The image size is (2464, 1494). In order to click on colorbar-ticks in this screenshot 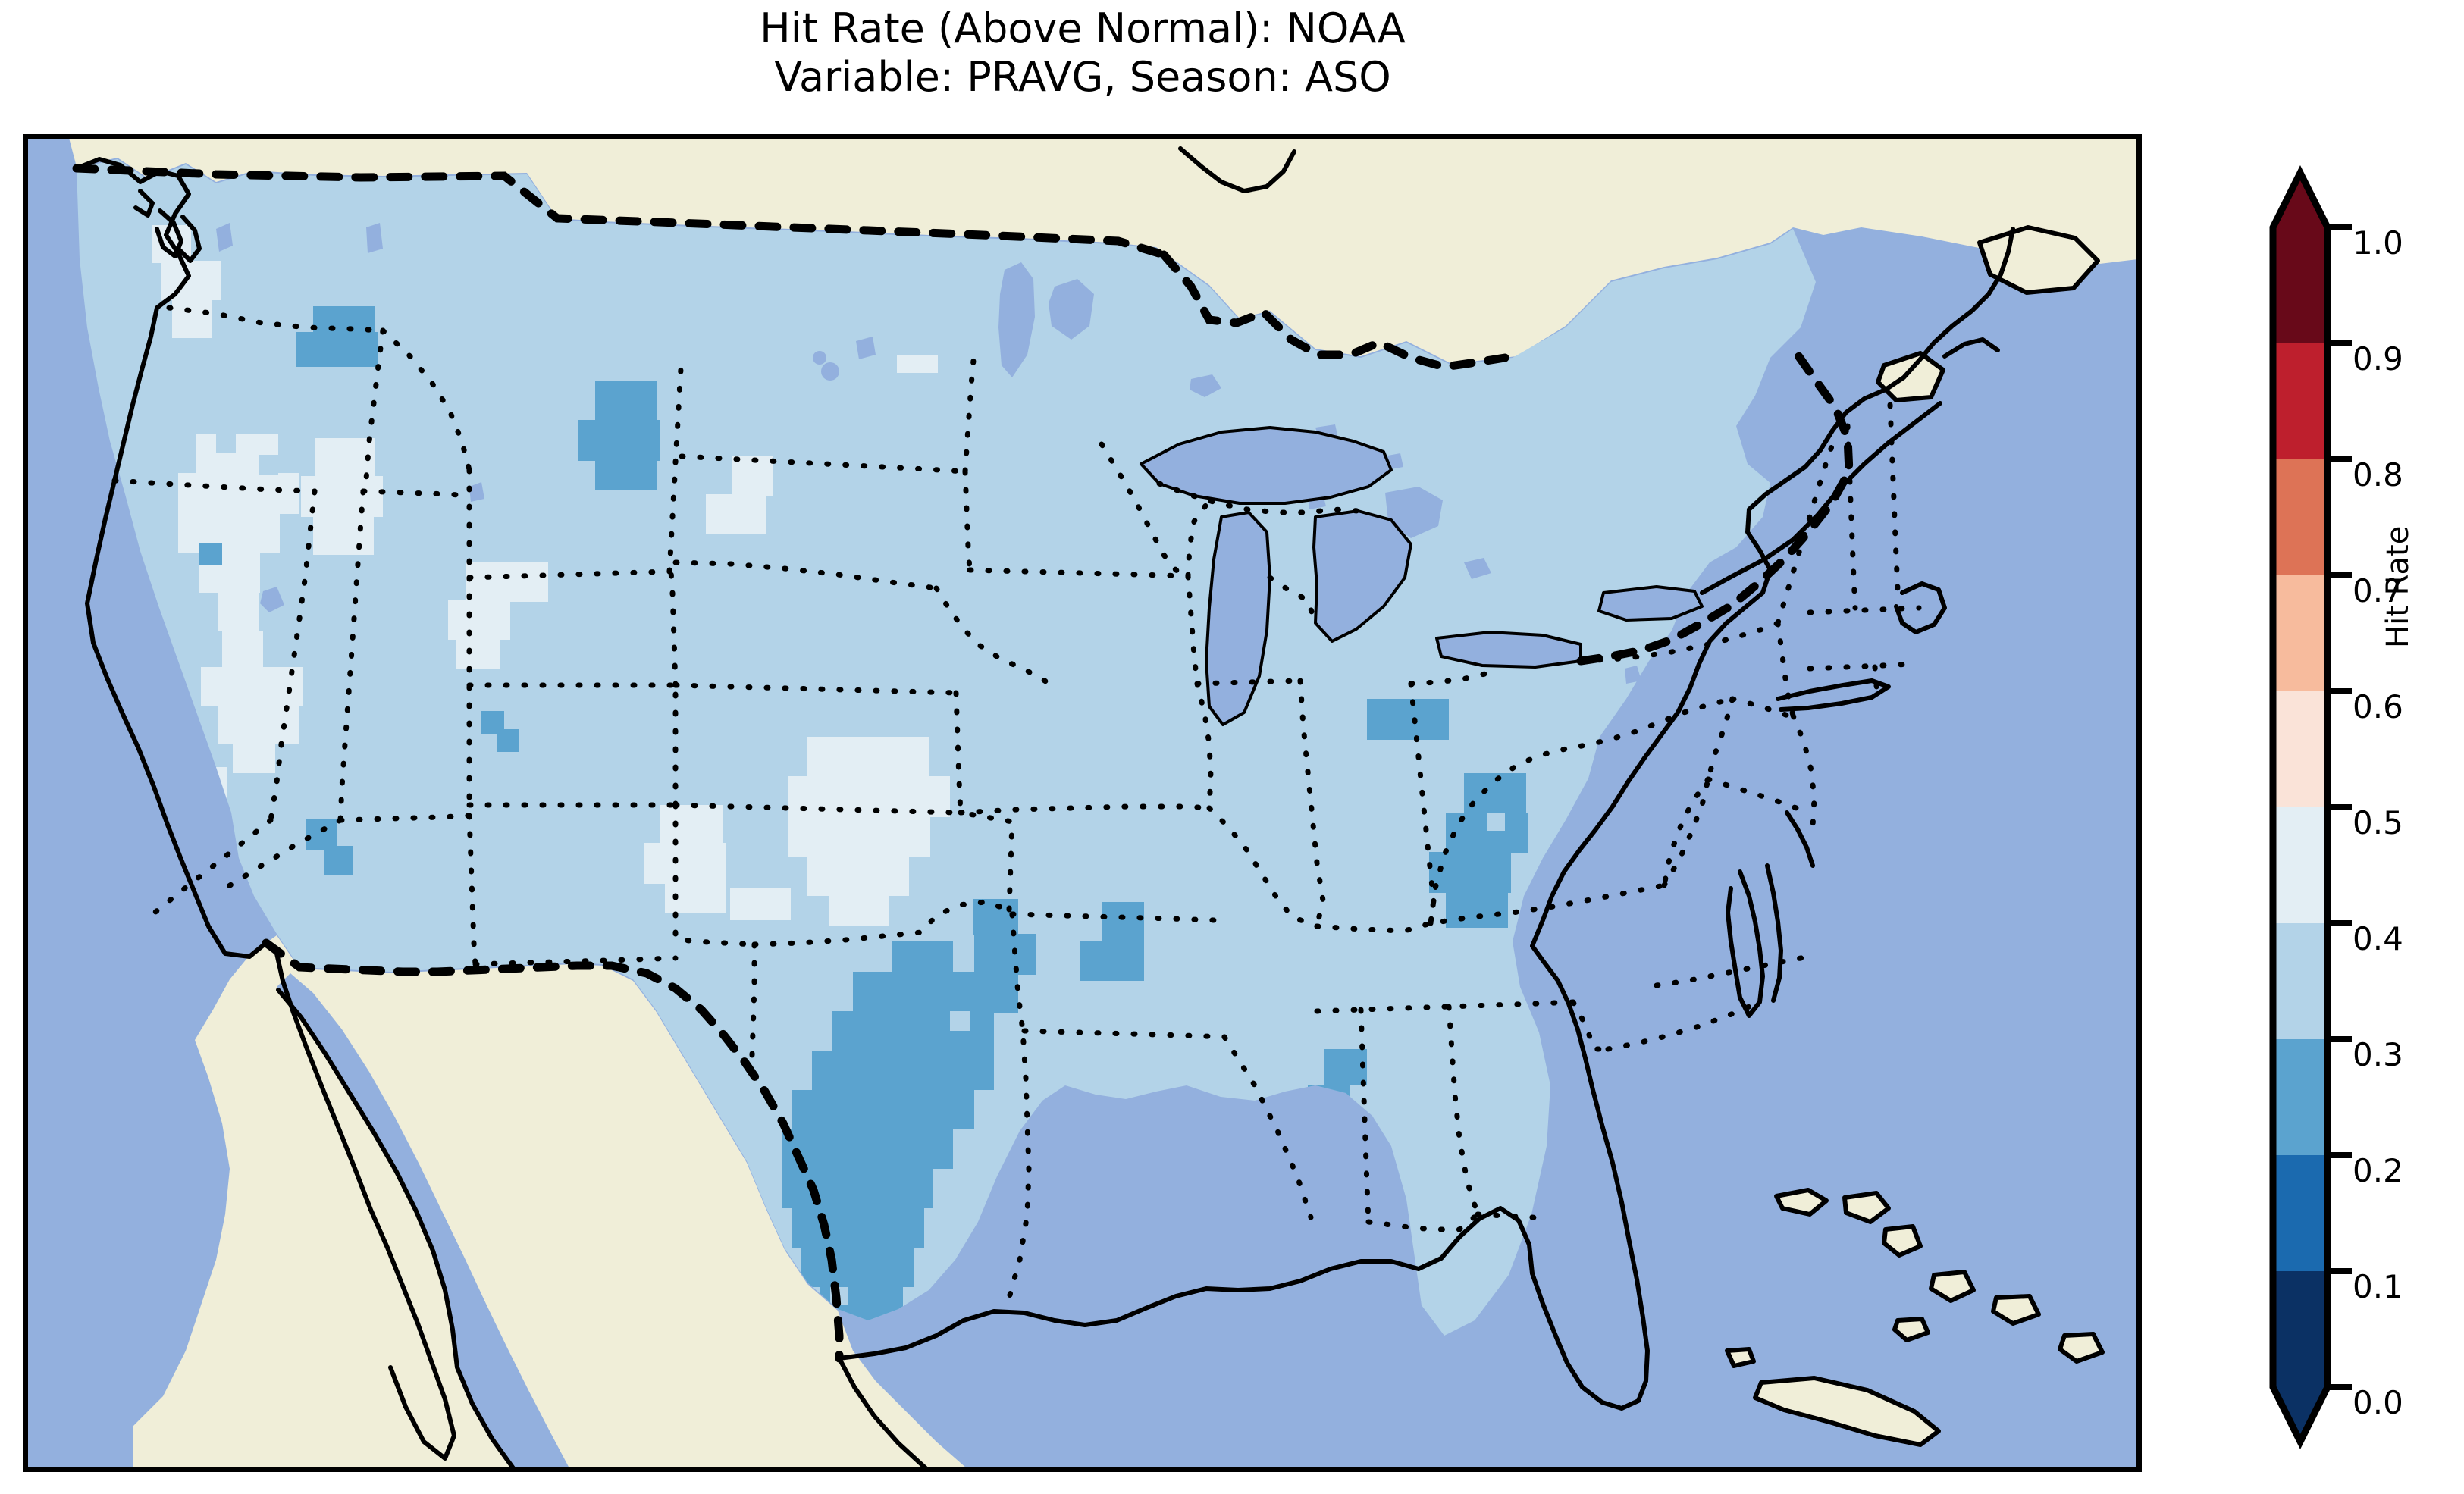, I will do `click(2340, 807)`.